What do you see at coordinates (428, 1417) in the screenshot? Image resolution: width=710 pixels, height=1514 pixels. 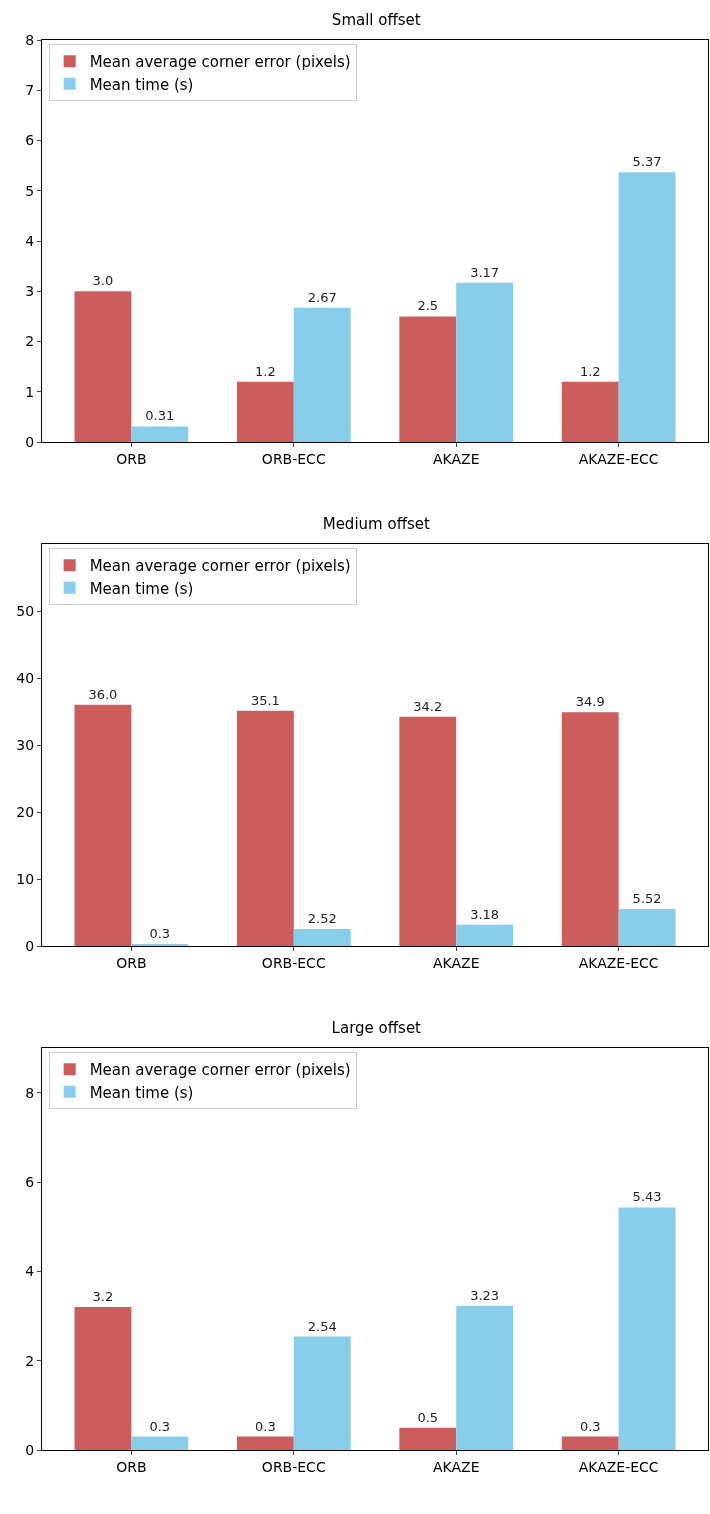 I see `data-label: 0.5` at bounding box center [428, 1417].